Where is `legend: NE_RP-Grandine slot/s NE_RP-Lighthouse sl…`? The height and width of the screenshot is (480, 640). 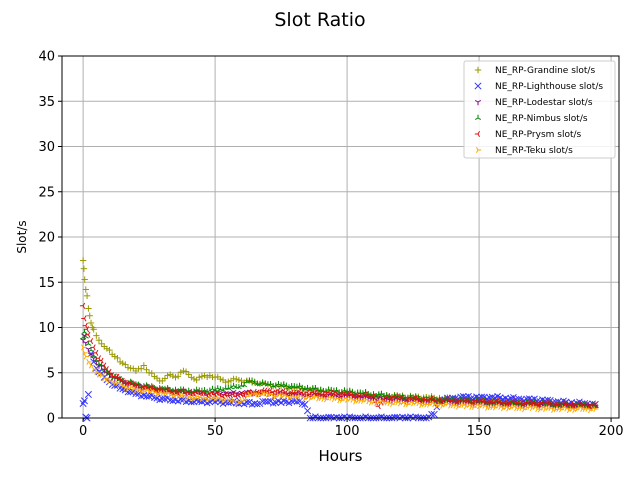
legend: NE_RP-Grandine slot/s NE_RP-Lighthouse sl… is located at coordinates (539, 109).